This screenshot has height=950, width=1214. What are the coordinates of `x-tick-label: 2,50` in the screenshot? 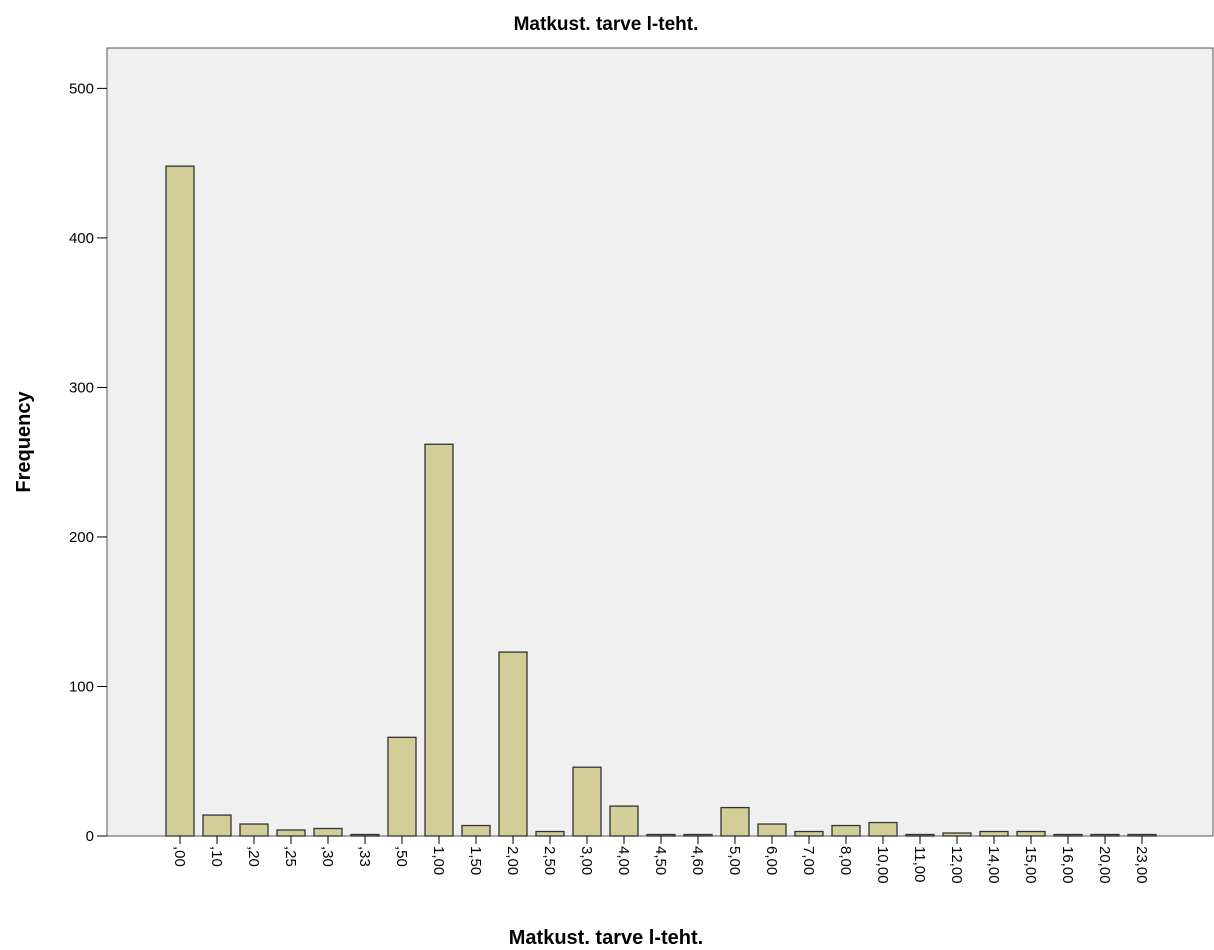 It's located at (549, 860).